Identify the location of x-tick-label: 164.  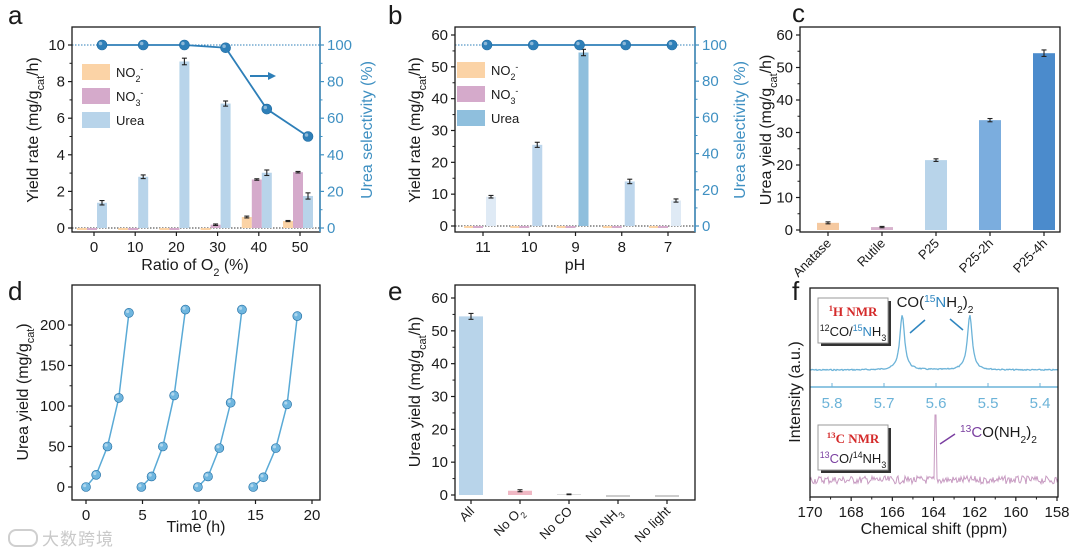
(933, 512).